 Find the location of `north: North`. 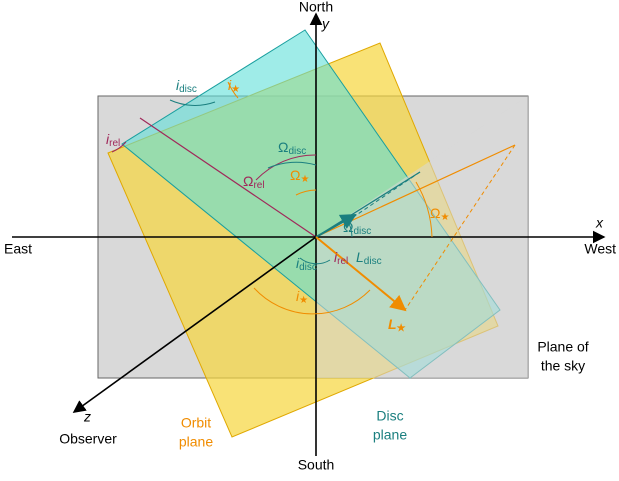

north: North is located at coordinates (316, 7).